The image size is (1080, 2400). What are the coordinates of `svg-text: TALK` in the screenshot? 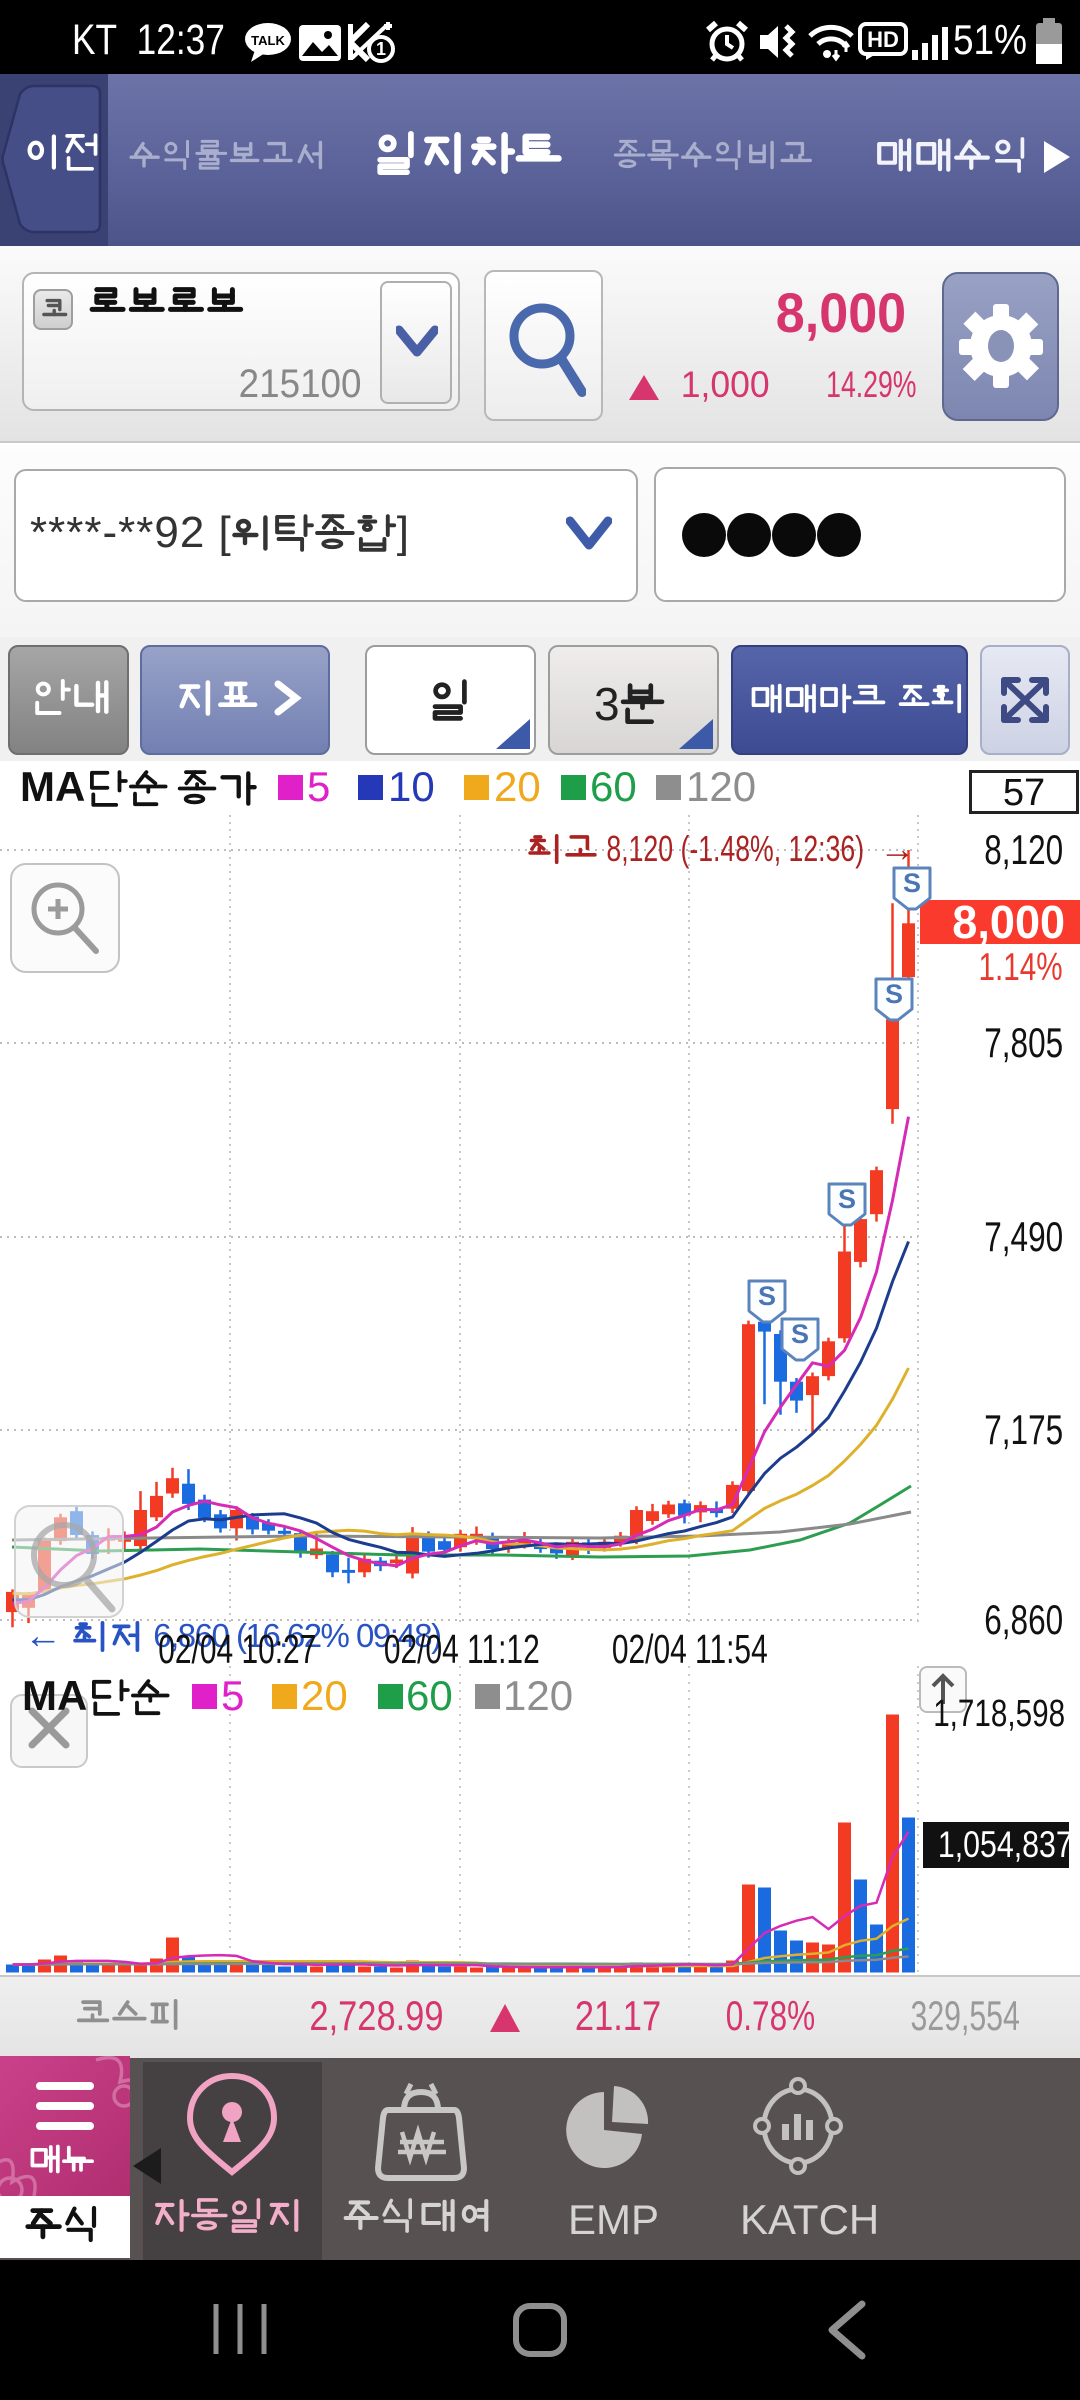 It's located at (268, 40).